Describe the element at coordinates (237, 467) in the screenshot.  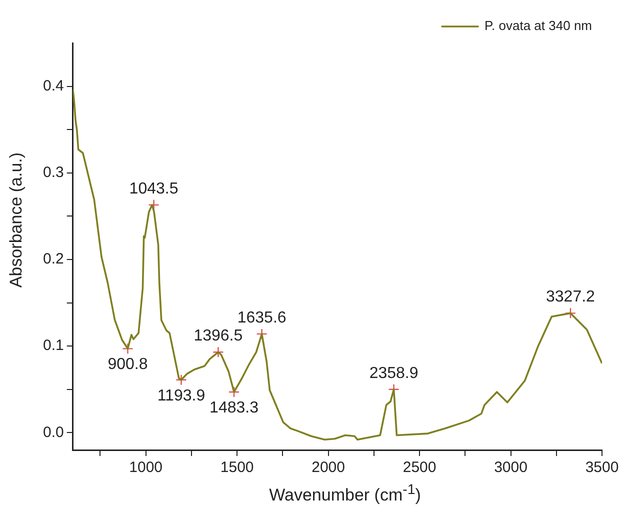
I see `x-tick-label: 1500` at that location.